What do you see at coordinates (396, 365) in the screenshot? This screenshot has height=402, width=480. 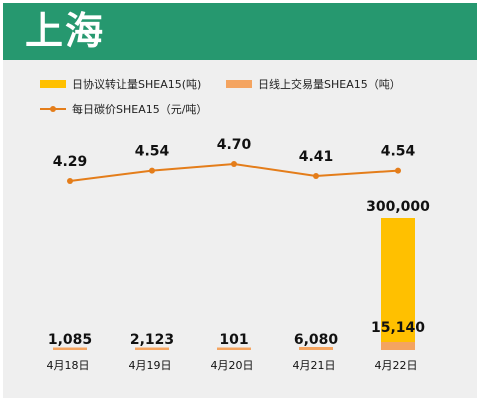 I see `x-tick-label-4: 4月22日` at bounding box center [396, 365].